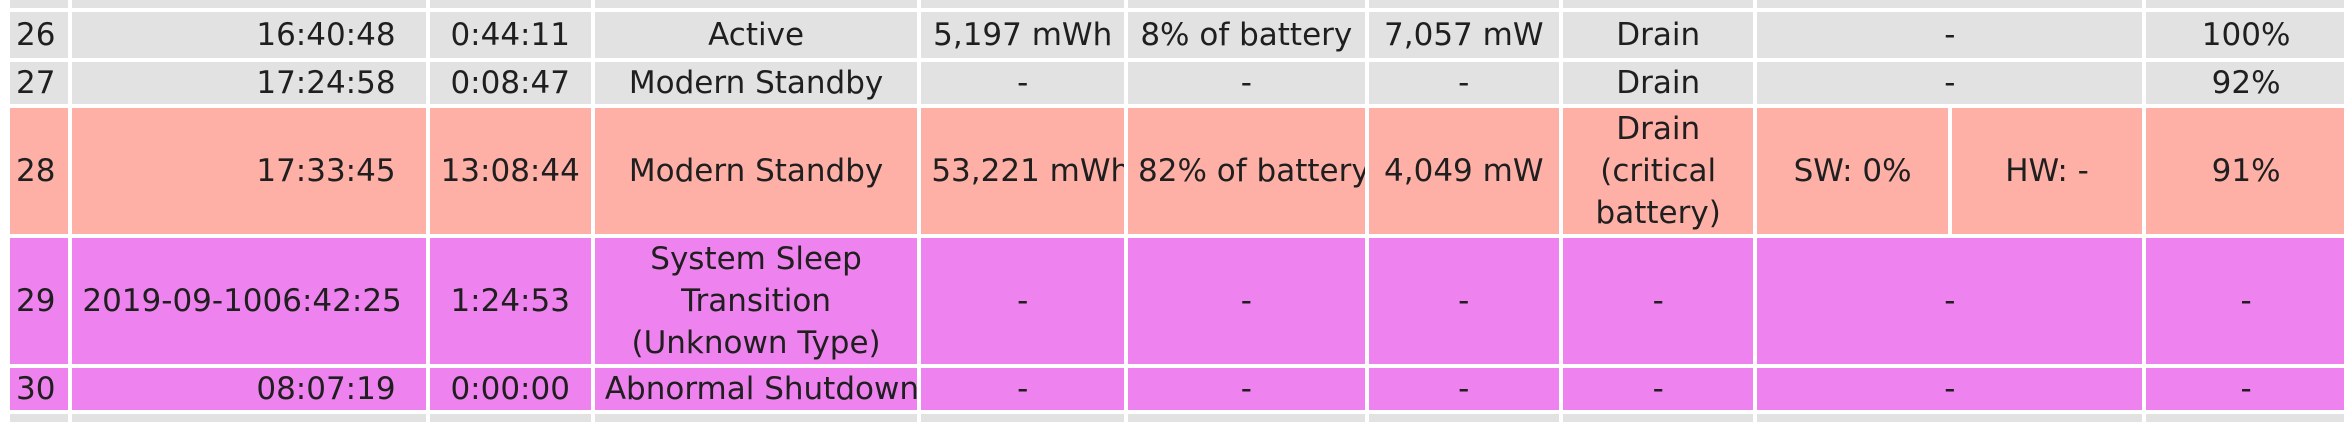 This screenshot has width=2344, height=422. I want to click on row-capacity: 92%, so click(2245, 83).